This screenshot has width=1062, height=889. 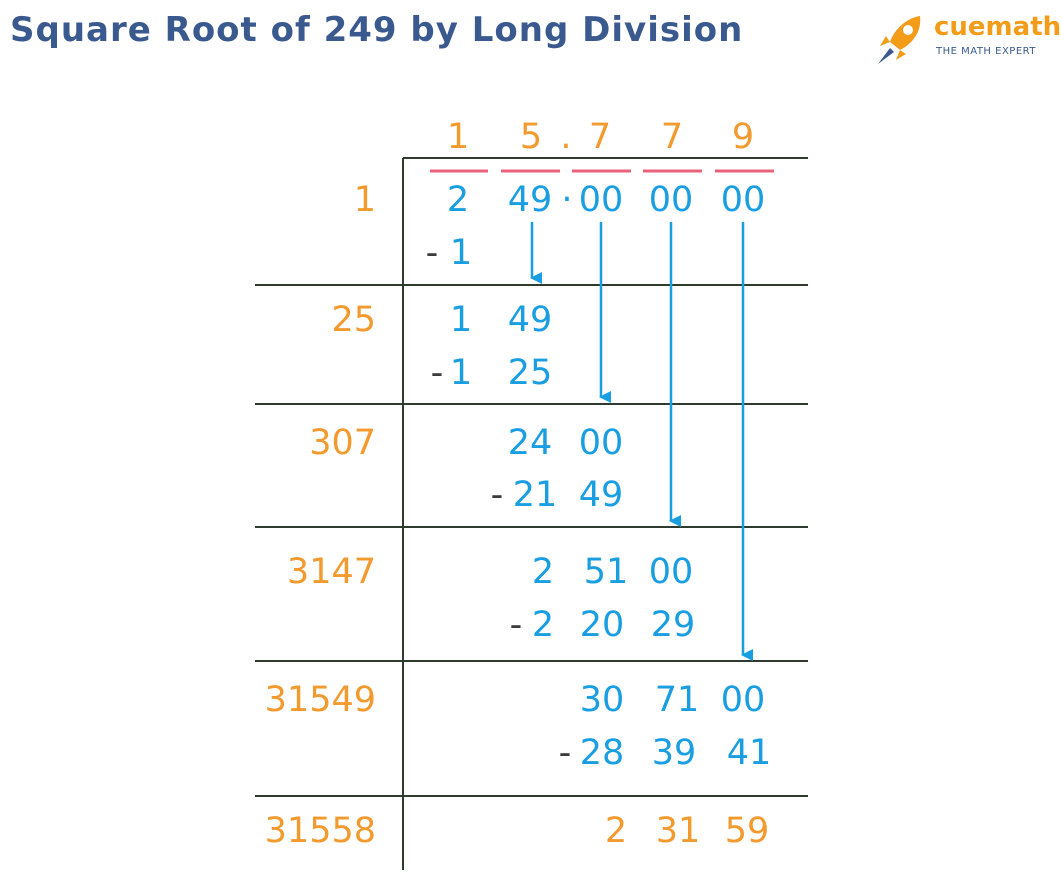 I want to click on subtrahend-digit: 39, so click(x=674, y=753).